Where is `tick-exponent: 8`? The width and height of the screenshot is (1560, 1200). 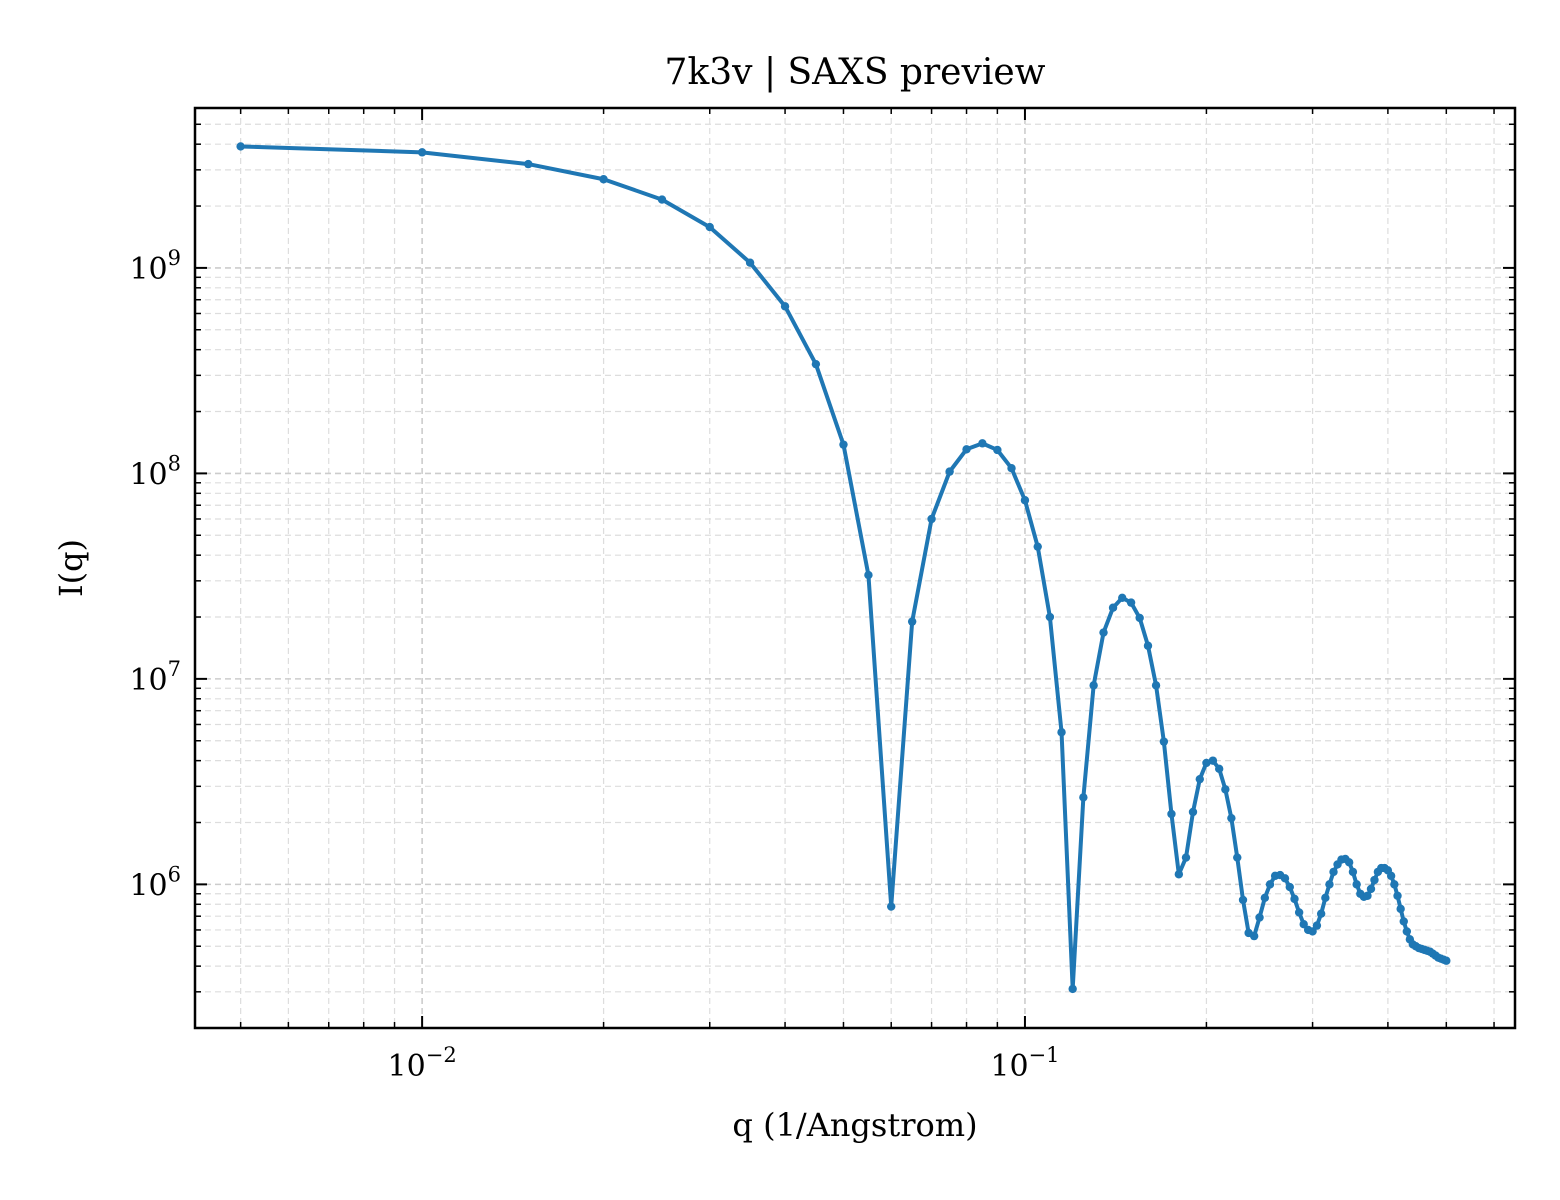 tick-exponent: 8 is located at coordinates (174, 463).